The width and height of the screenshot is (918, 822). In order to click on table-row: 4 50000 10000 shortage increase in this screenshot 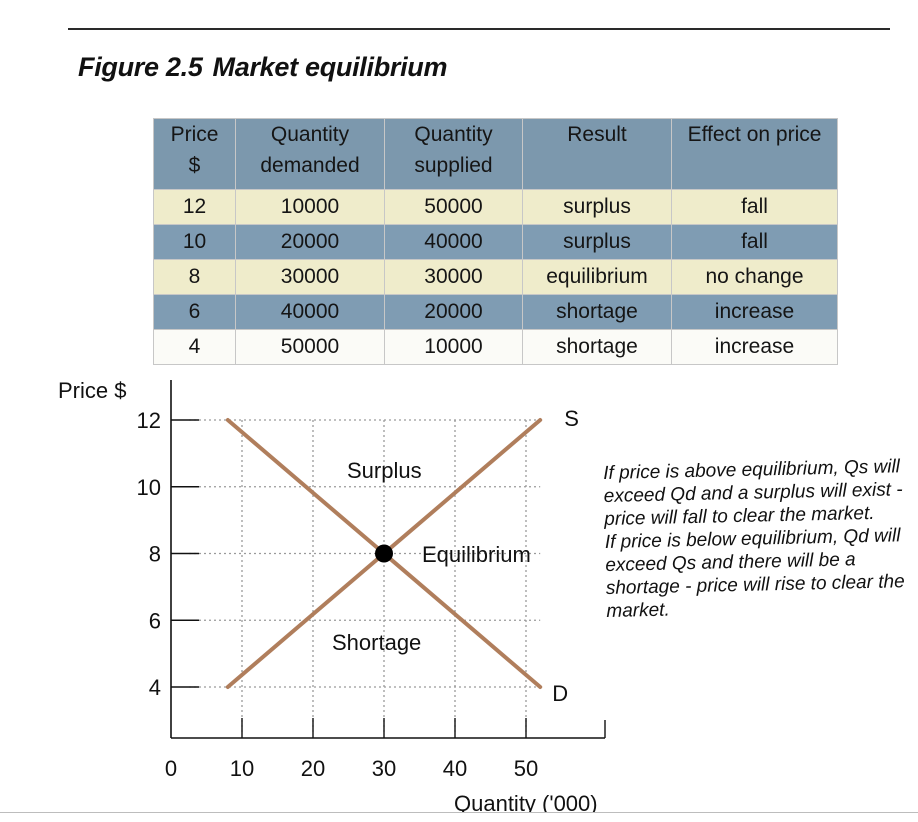, I will do `click(495, 347)`.